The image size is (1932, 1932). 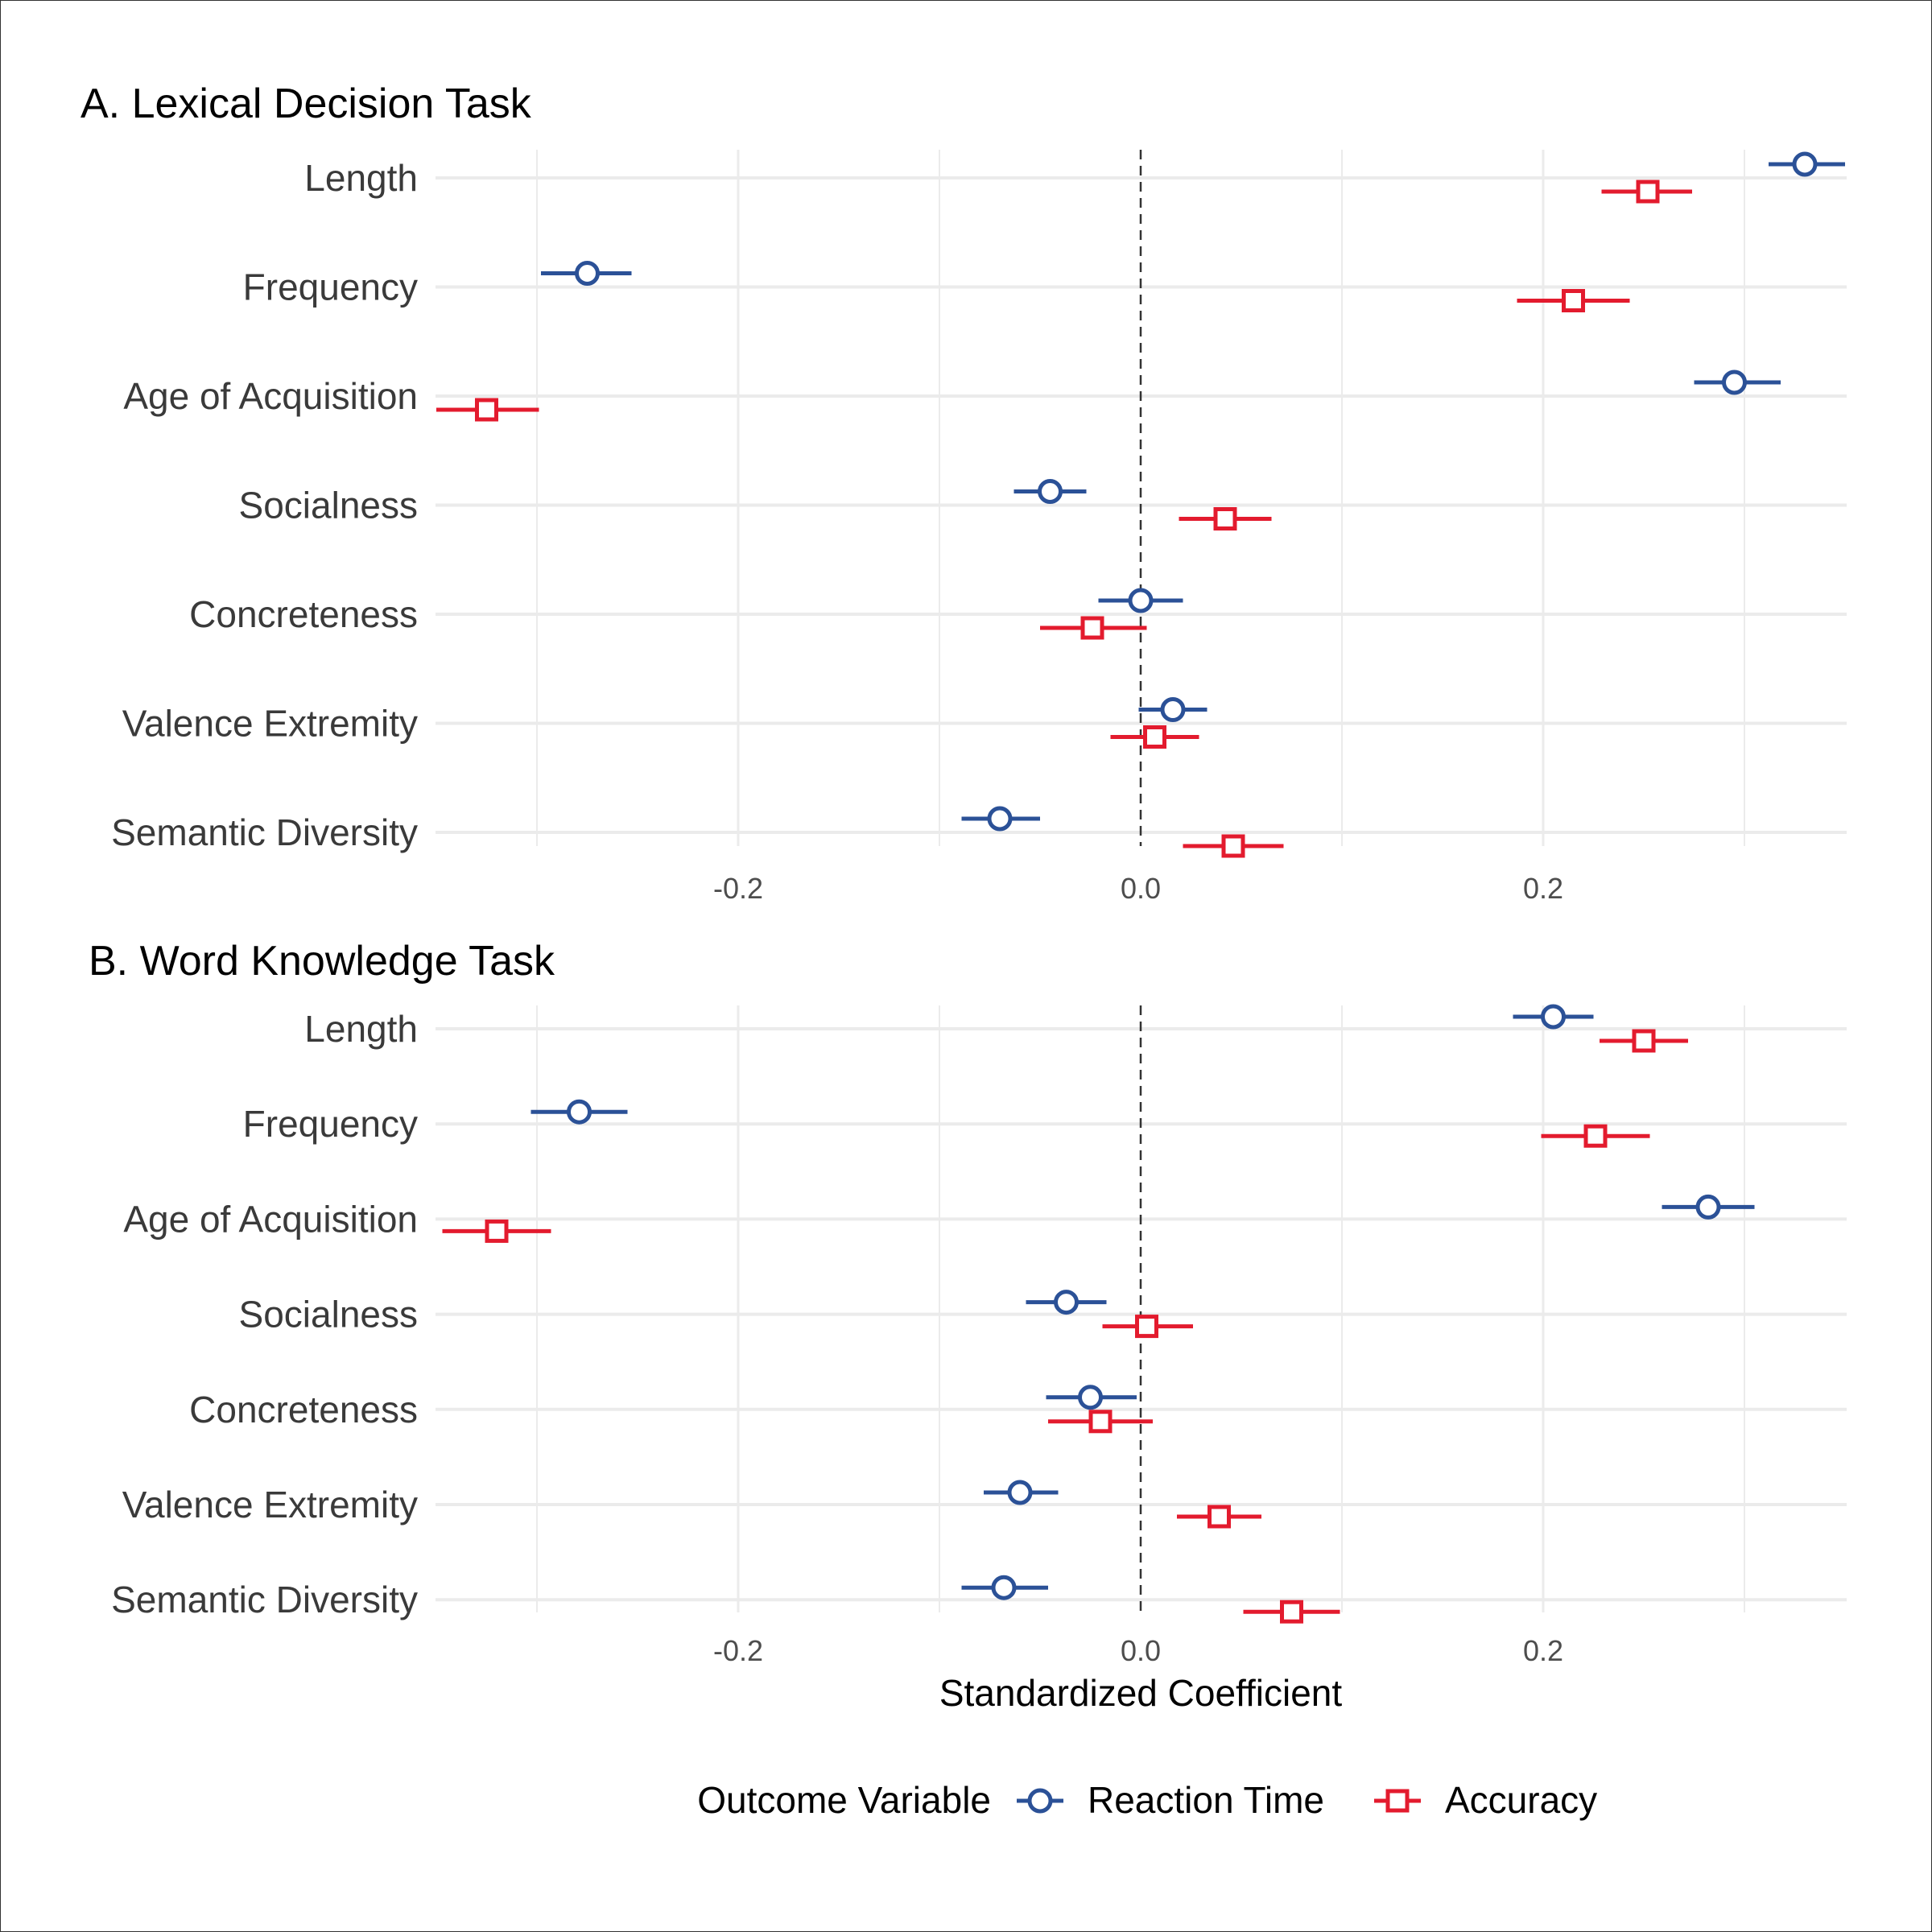 I want to click on legend-item-reaction-time: Reaction Time, so click(x=1170, y=1800).